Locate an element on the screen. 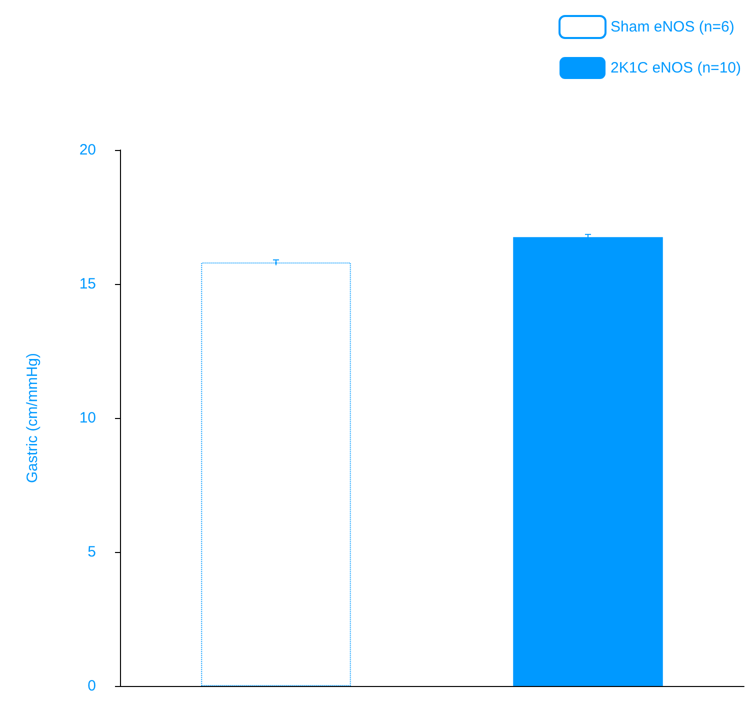 The width and height of the screenshot is (756, 706). y-tick-label: 20 is located at coordinates (87, 150).